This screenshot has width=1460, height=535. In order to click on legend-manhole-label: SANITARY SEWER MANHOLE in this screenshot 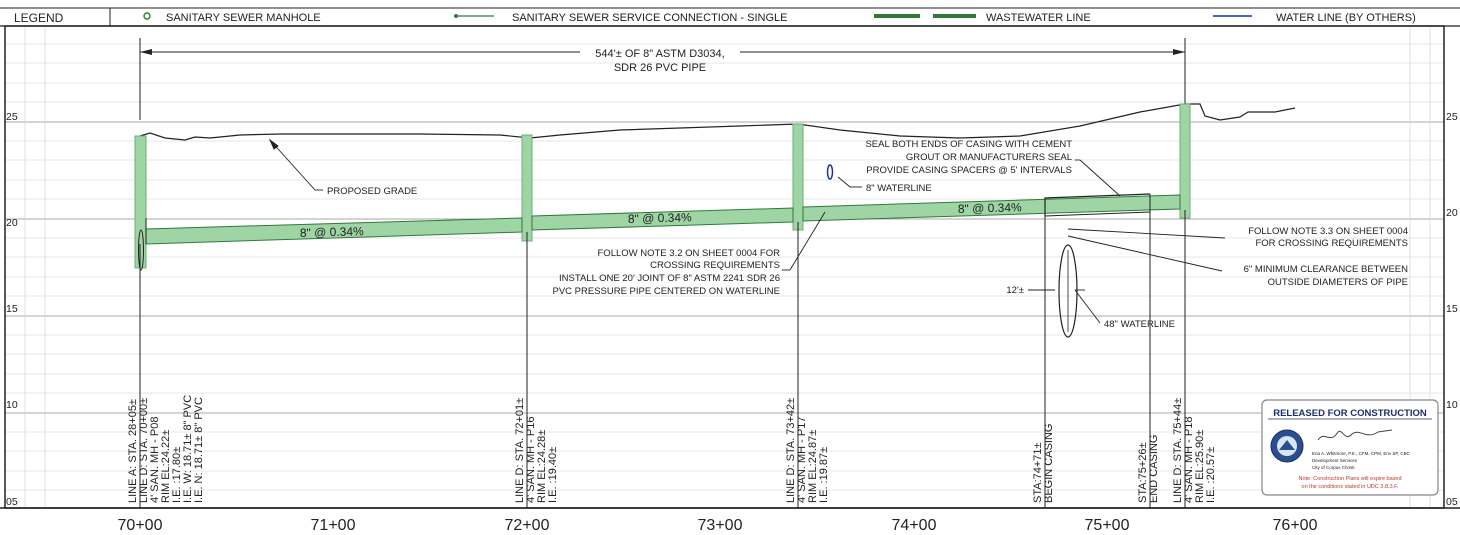, I will do `click(243, 18)`.